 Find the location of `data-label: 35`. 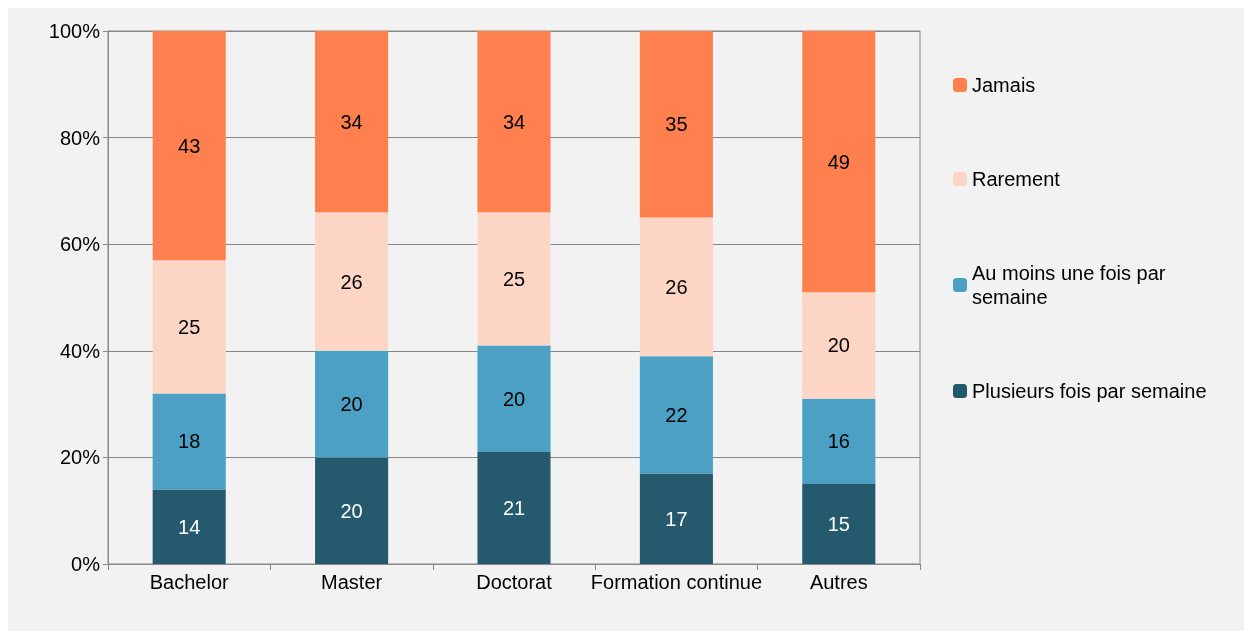

data-label: 35 is located at coordinates (676, 124).